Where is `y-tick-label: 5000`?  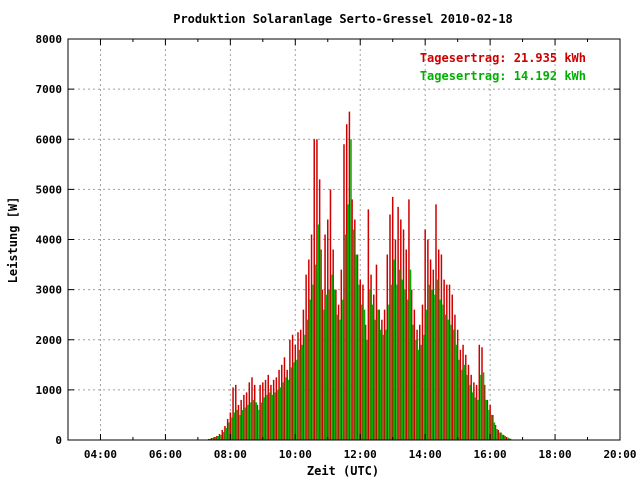 y-tick-label: 5000 is located at coordinates (49, 189).